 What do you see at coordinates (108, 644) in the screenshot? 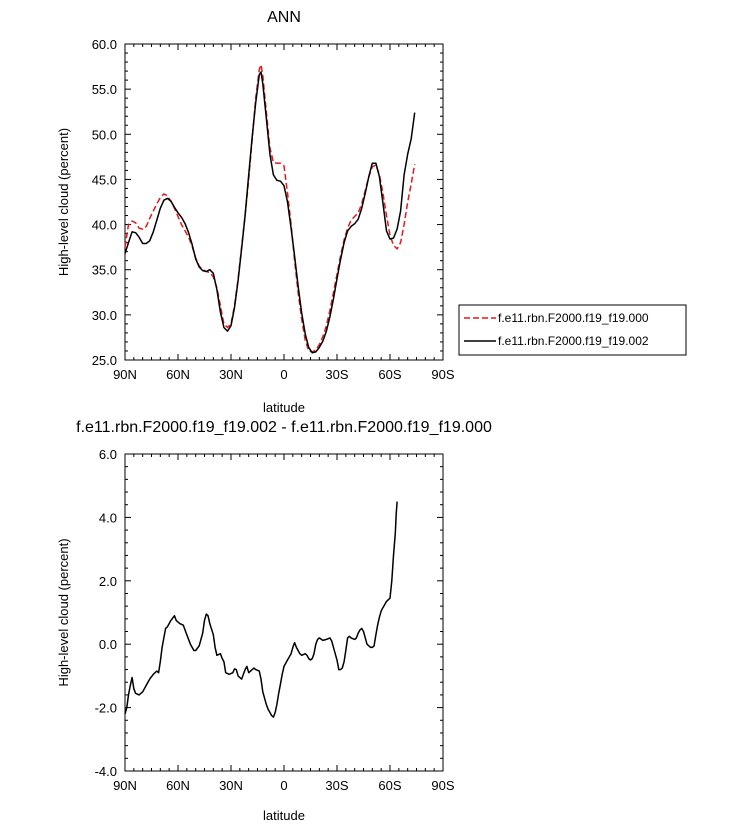
I see `y-tick-label: 0.0` at bounding box center [108, 644].